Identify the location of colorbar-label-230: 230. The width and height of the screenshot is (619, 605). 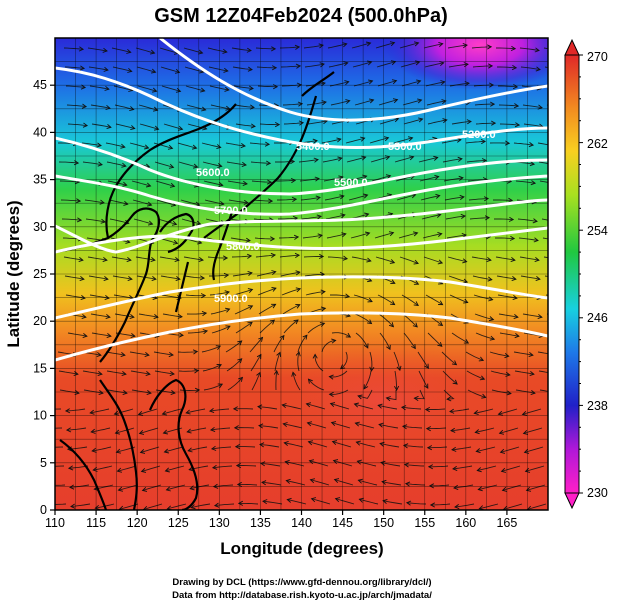
(597, 493).